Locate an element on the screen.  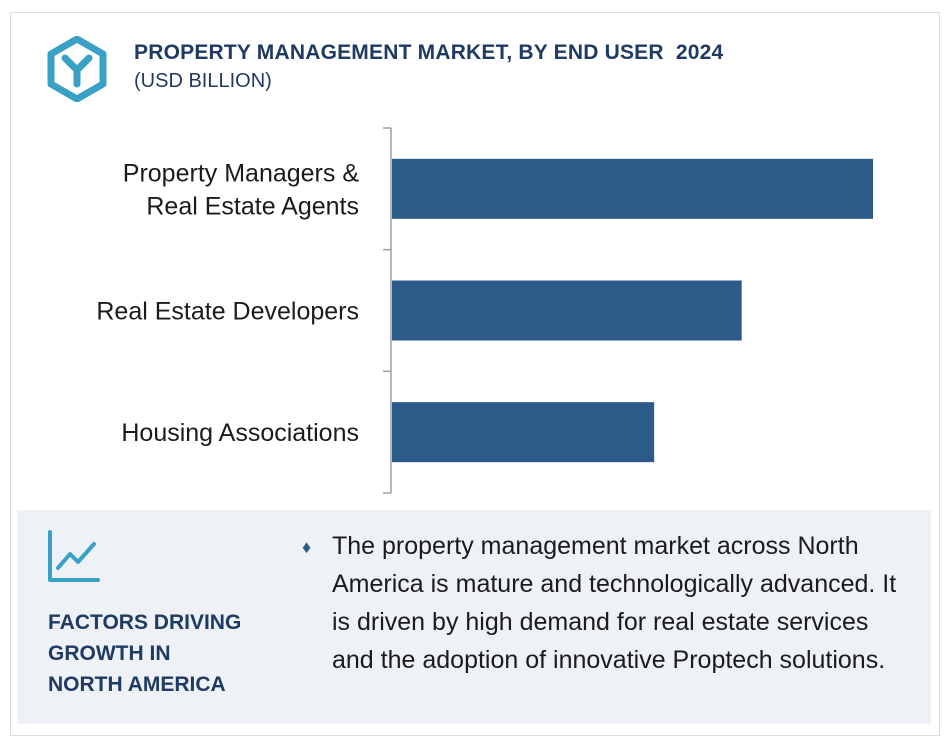
category-label: Property Managers & is located at coordinates (241, 173).